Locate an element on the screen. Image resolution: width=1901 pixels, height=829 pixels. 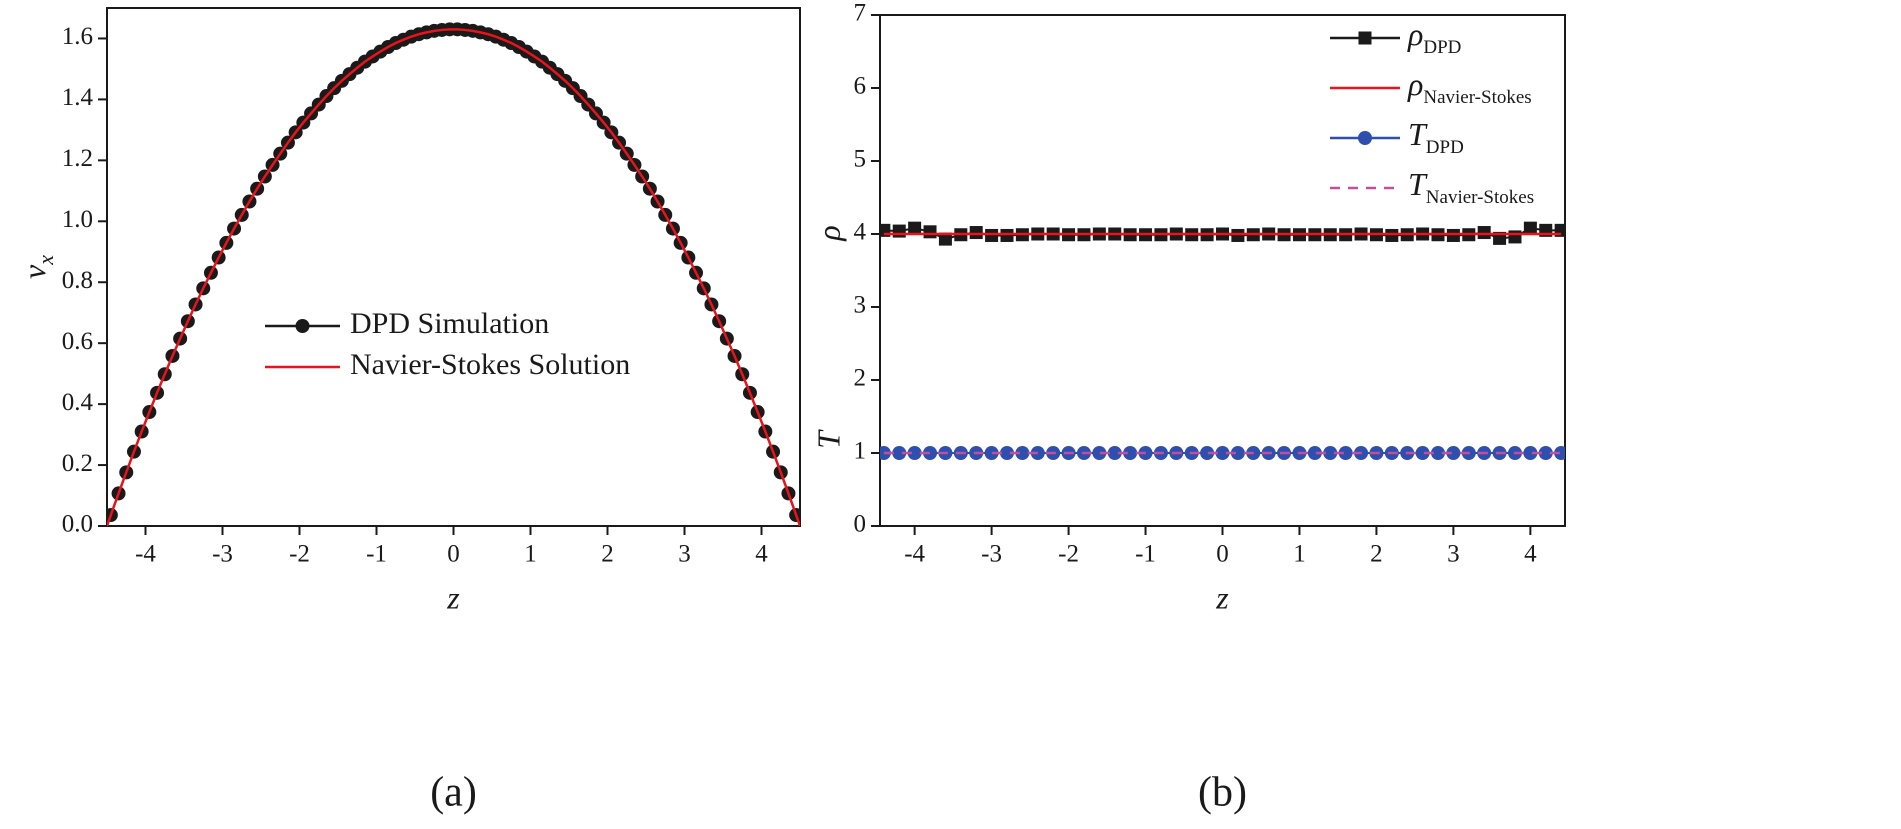
y-tick-label: 4 is located at coordinates (860, 232).